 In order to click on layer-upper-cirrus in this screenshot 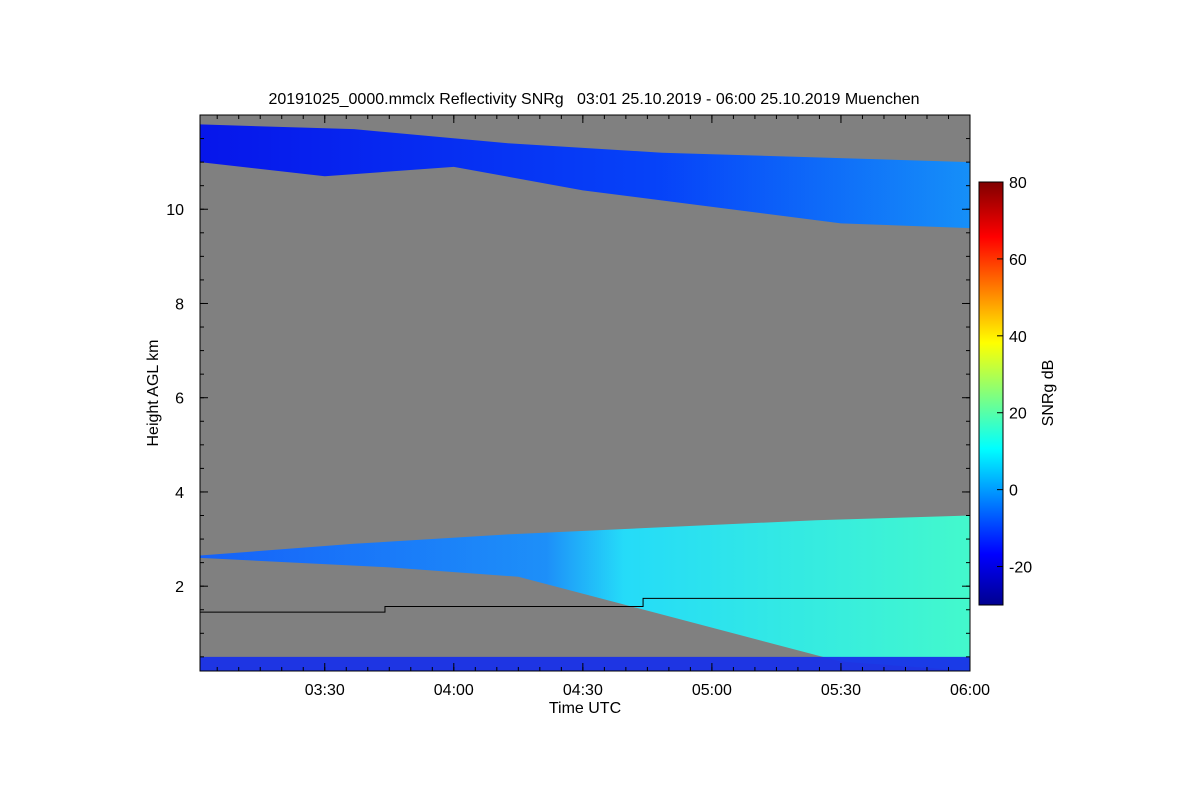, I will do `click(585, 176)`.